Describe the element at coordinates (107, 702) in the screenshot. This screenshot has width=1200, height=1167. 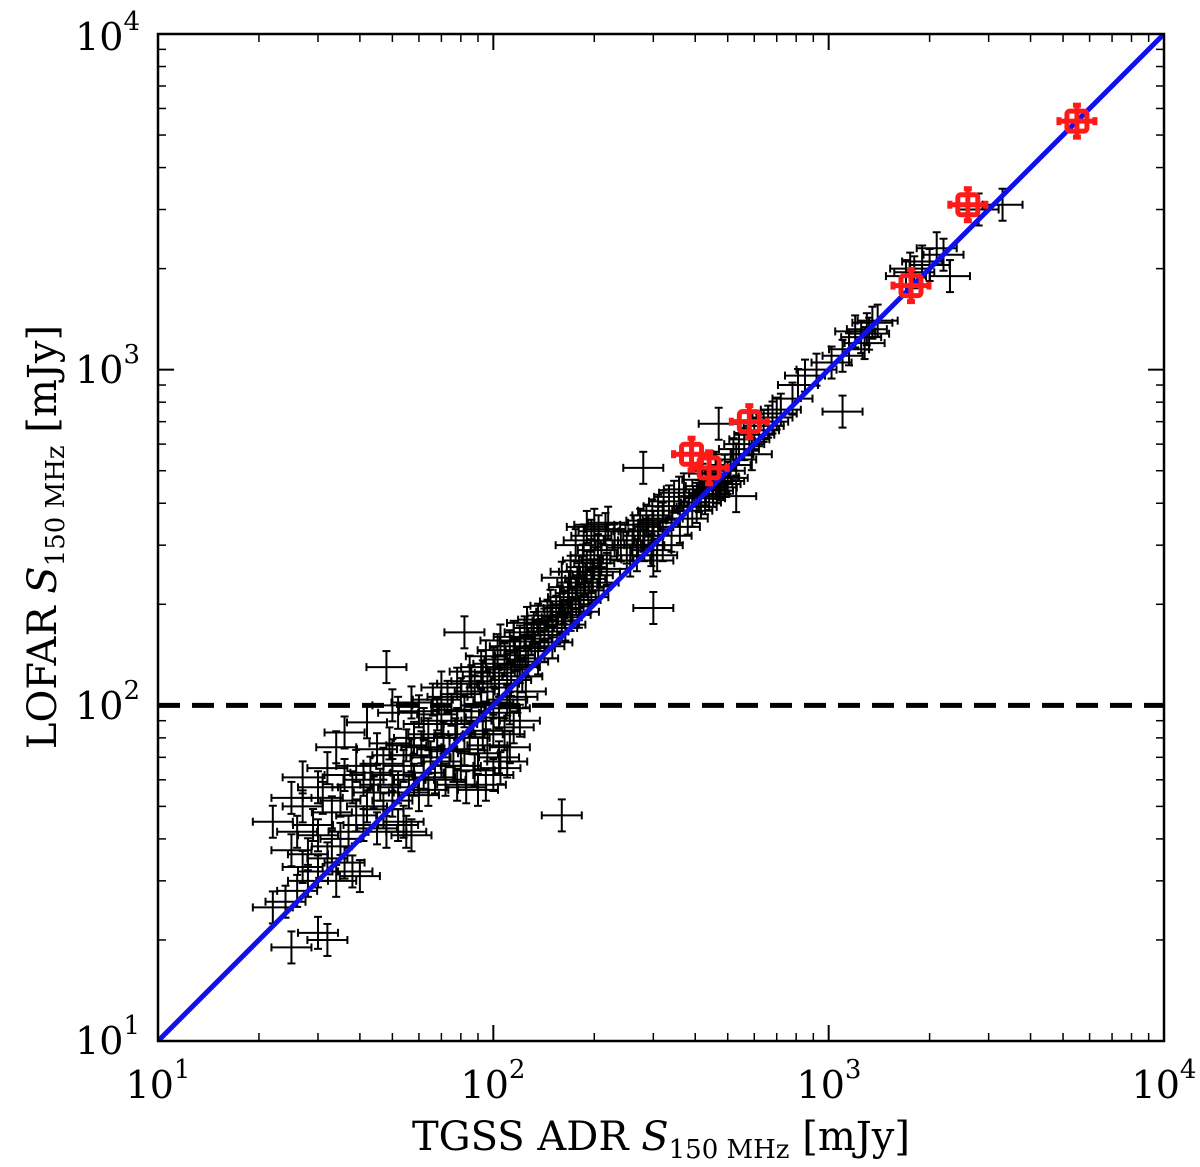
I see `y-tick-label-1: 10²` at that location.